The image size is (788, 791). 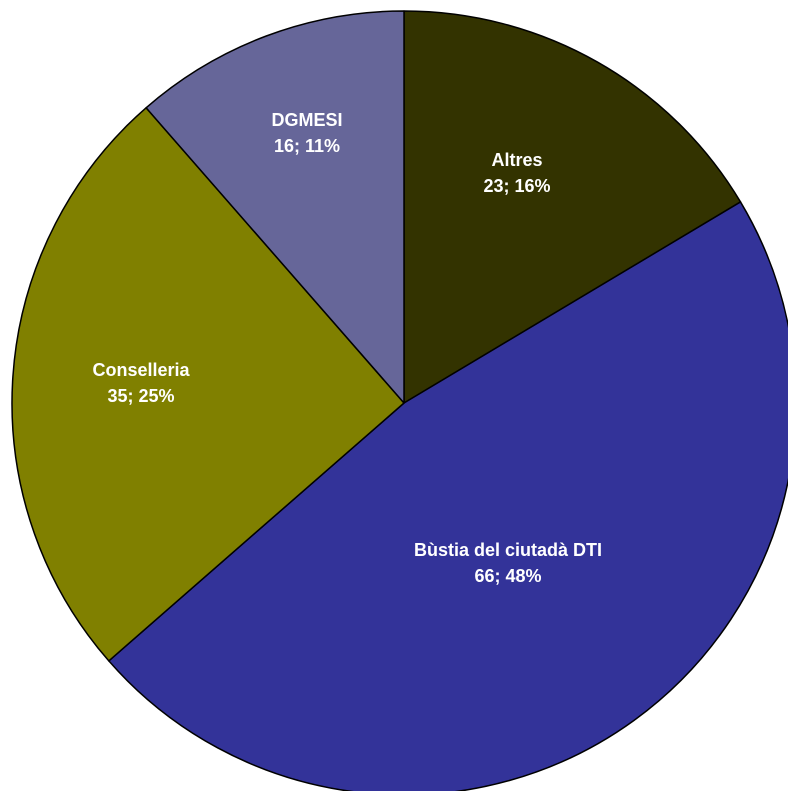 What do you see at coordinates (307, 146) in the screenshot?
I see `slice-value-label: 16; 11%` at bounding box center [307, 146].